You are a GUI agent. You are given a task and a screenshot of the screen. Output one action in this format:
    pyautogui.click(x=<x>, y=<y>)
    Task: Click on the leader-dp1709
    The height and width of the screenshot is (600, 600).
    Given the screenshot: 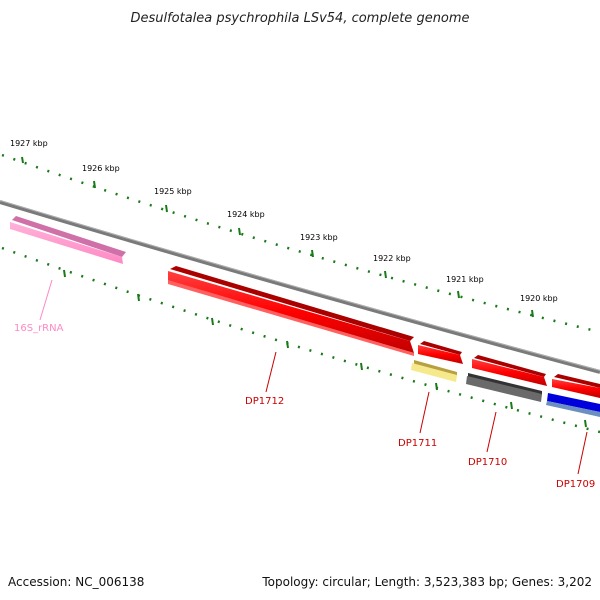 What is the action you would take?
    pyautogui.click(x=582, y=453)
    